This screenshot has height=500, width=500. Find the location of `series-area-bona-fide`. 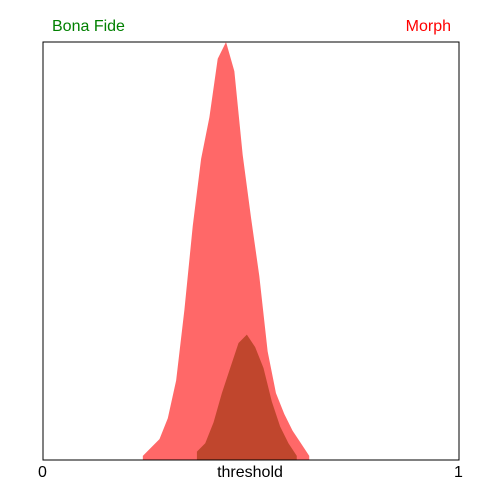

series-area-bona-fide is located at coordinates (246, 397).